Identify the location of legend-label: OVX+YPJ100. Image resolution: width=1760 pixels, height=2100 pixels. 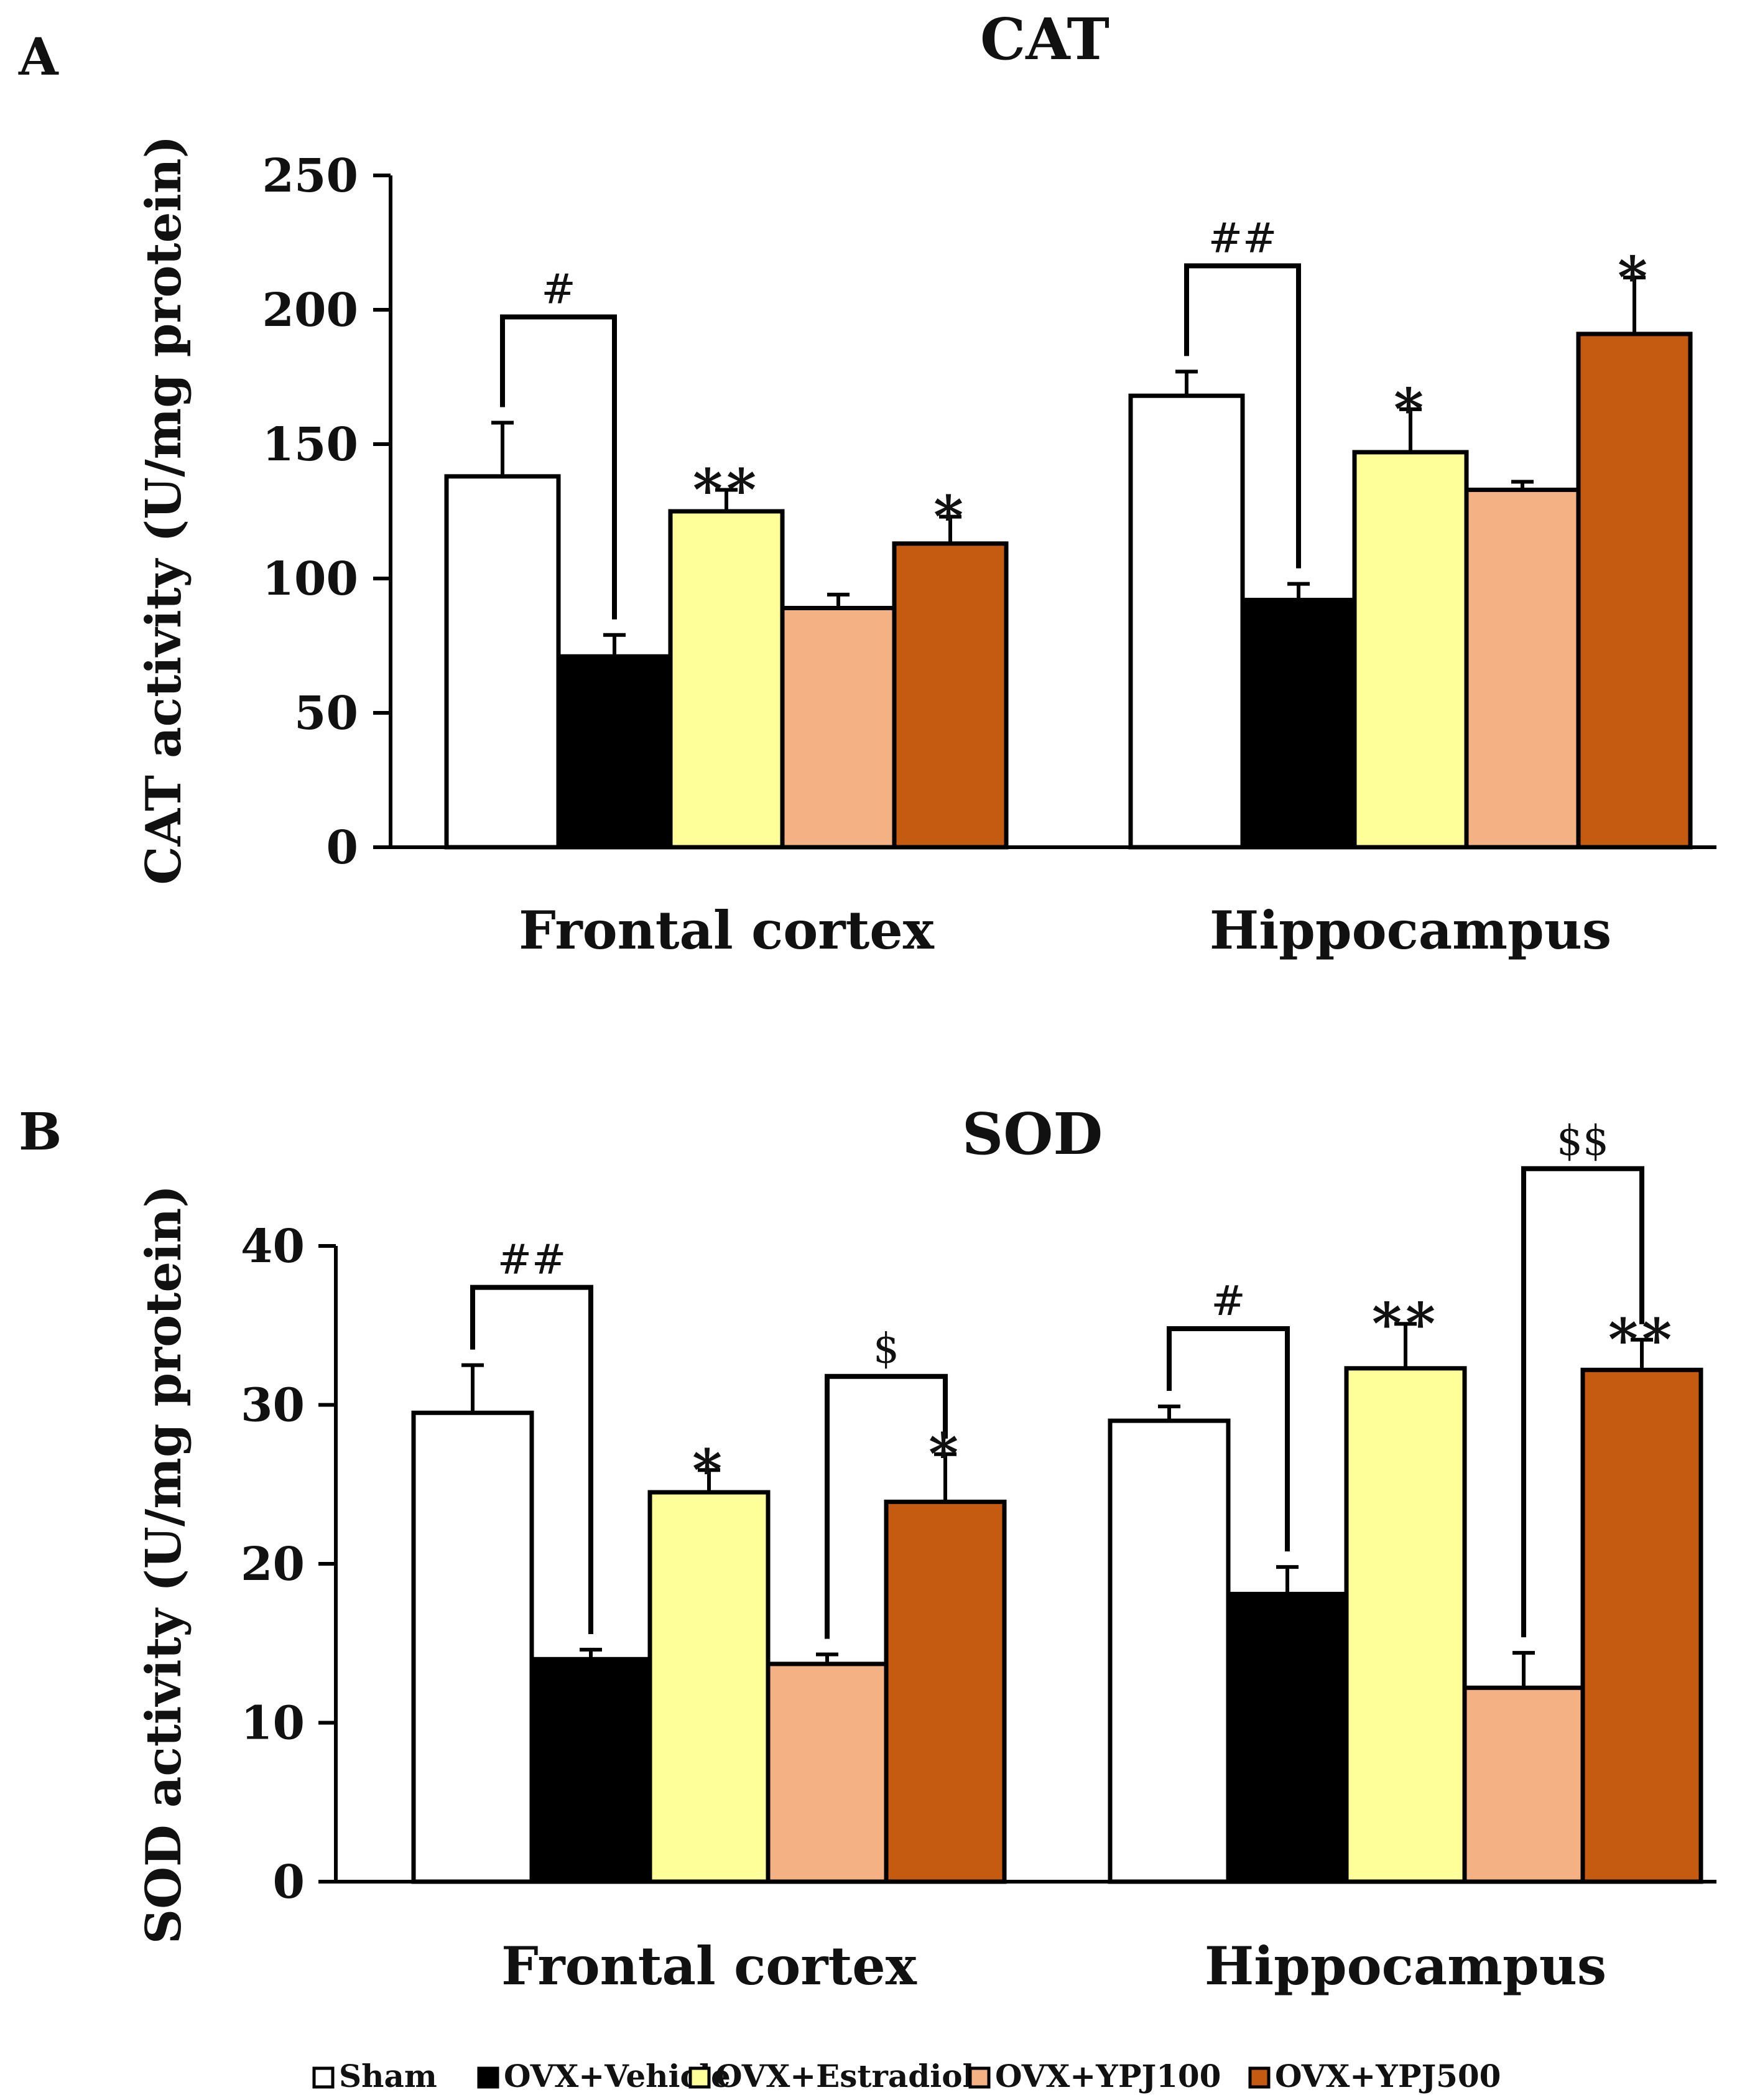
(1108, 2076).